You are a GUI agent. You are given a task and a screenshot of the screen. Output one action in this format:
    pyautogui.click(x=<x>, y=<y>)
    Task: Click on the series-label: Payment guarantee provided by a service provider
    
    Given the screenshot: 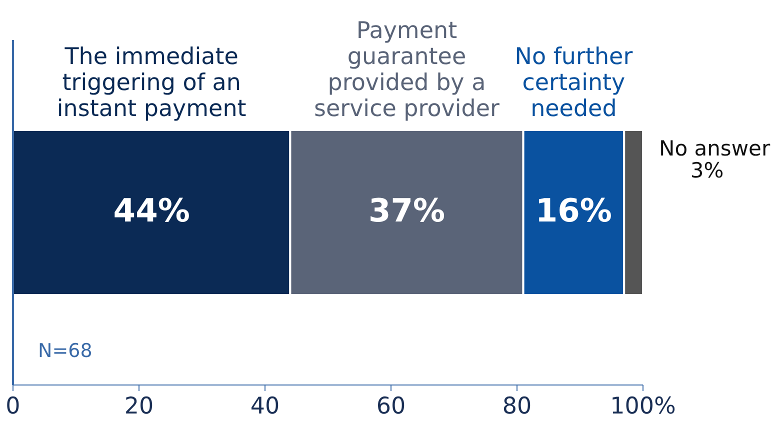 What is the action you would take?
    pyautogui.click(x=407, y=70)
    